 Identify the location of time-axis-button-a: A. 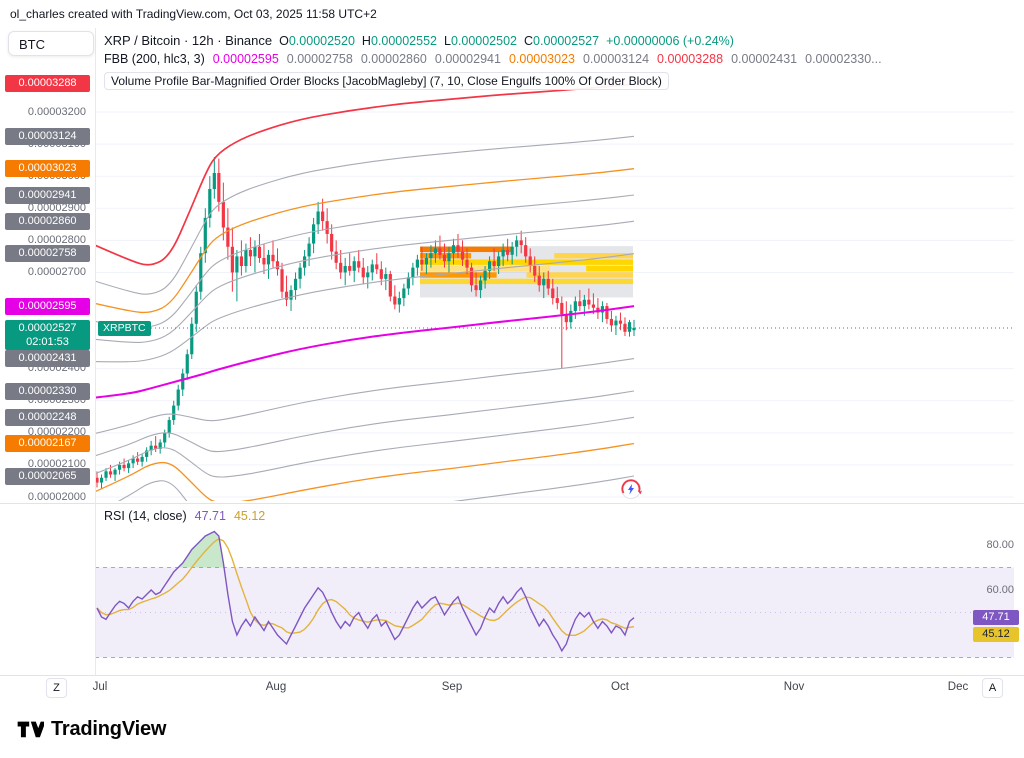
(992, 688).